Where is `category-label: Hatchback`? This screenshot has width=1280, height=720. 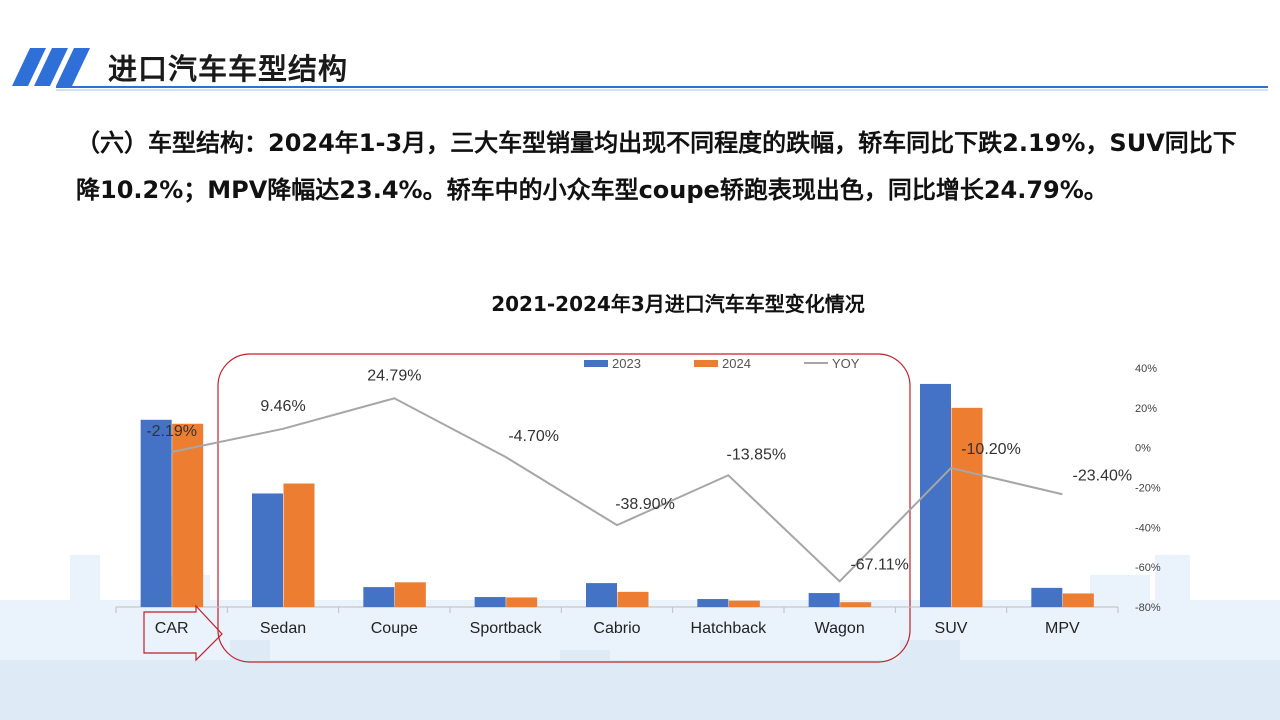 category-label: Hatchback is located at coordinates (729, 628).